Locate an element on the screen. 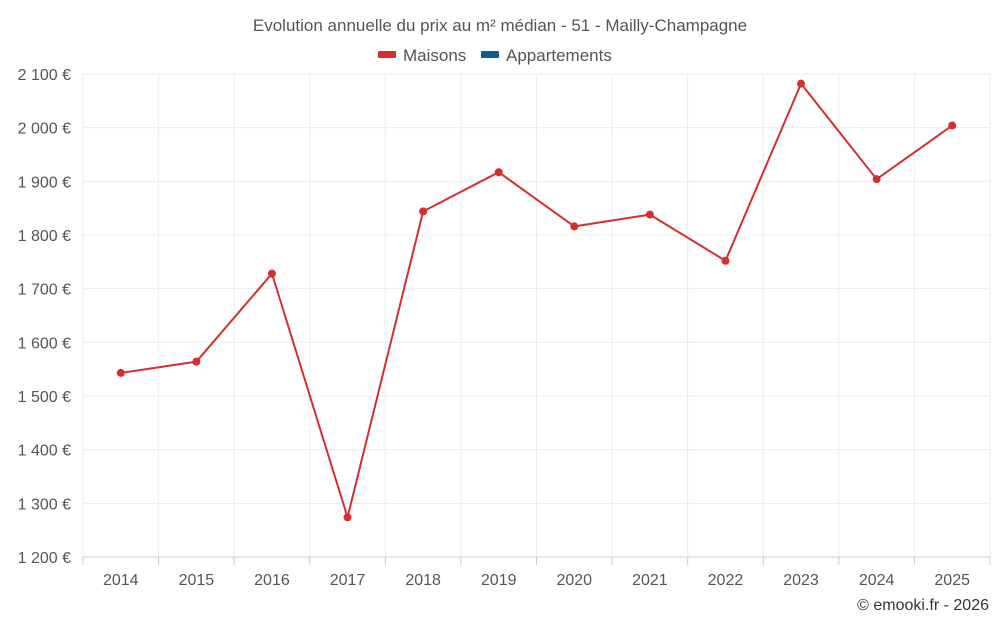  legend-label-maisons: Maisons is located at coordinates (434, 55).